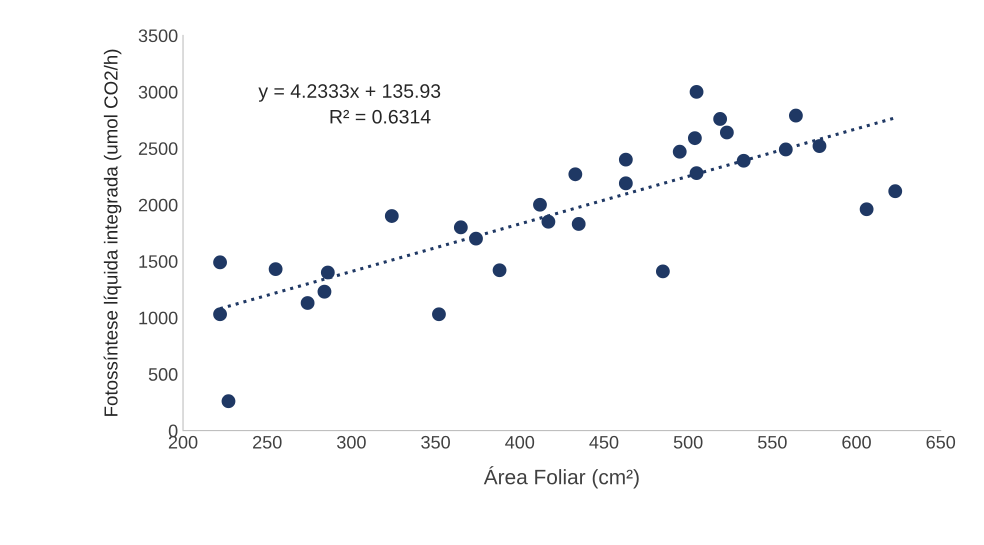  What do you see at coordinates (772, 442) in the screenshot?
I see `x-tick-label: 550` at bounding box center [772, 442].